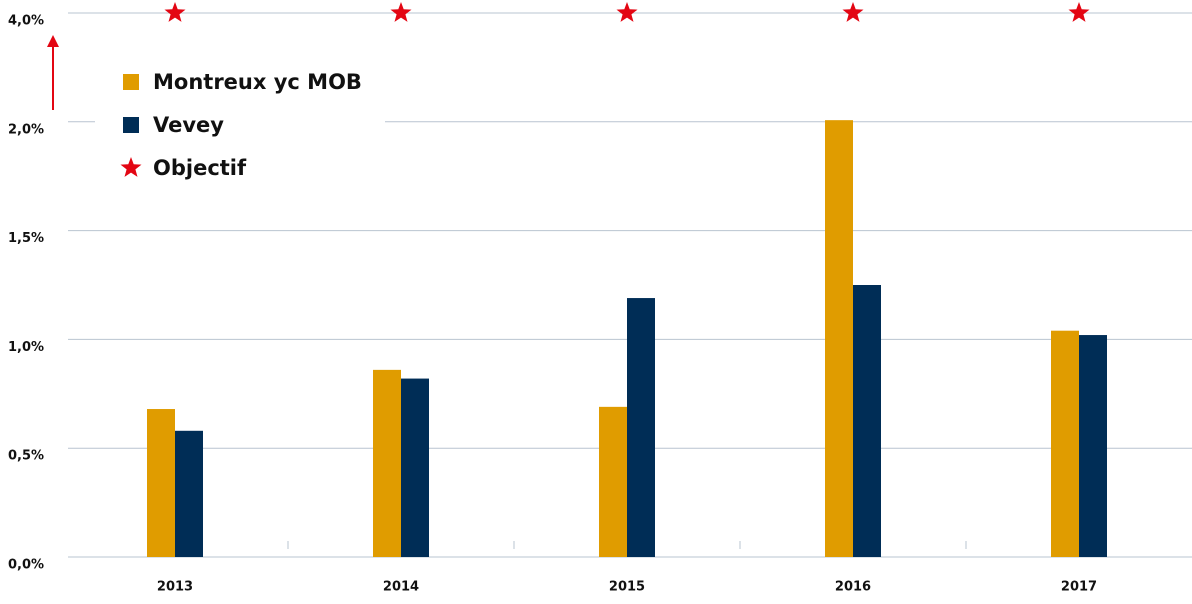 This screenshot has height=604, width=1192. What do you see at coordinates (26, 129) in the screenshot?
I see `y-tick-label: 2,0%` at bounding box center [26, 129].